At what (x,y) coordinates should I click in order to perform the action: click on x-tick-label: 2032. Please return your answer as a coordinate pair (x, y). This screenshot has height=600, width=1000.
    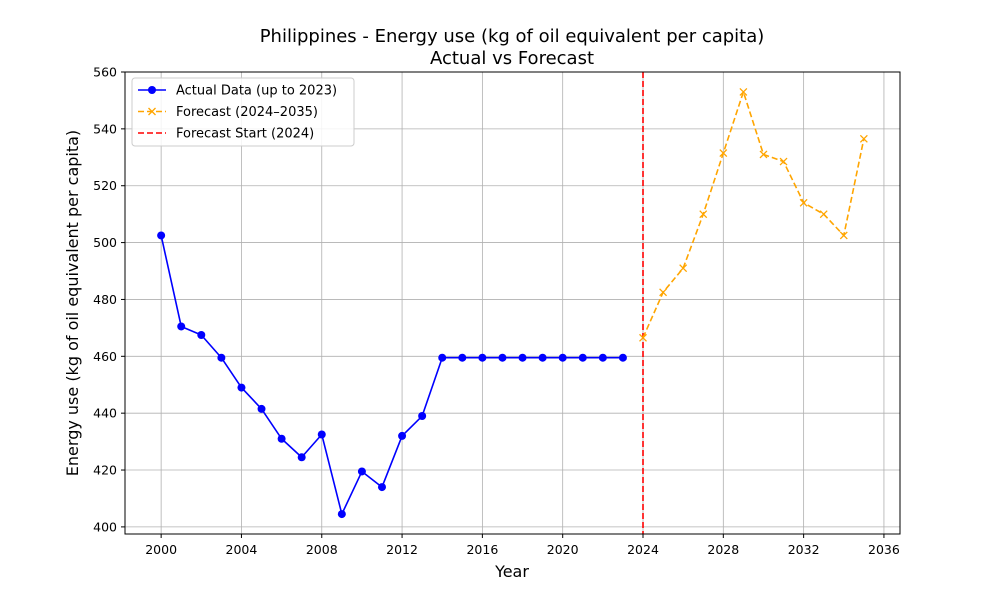
    Looking at the image, I should click on (804, 549).